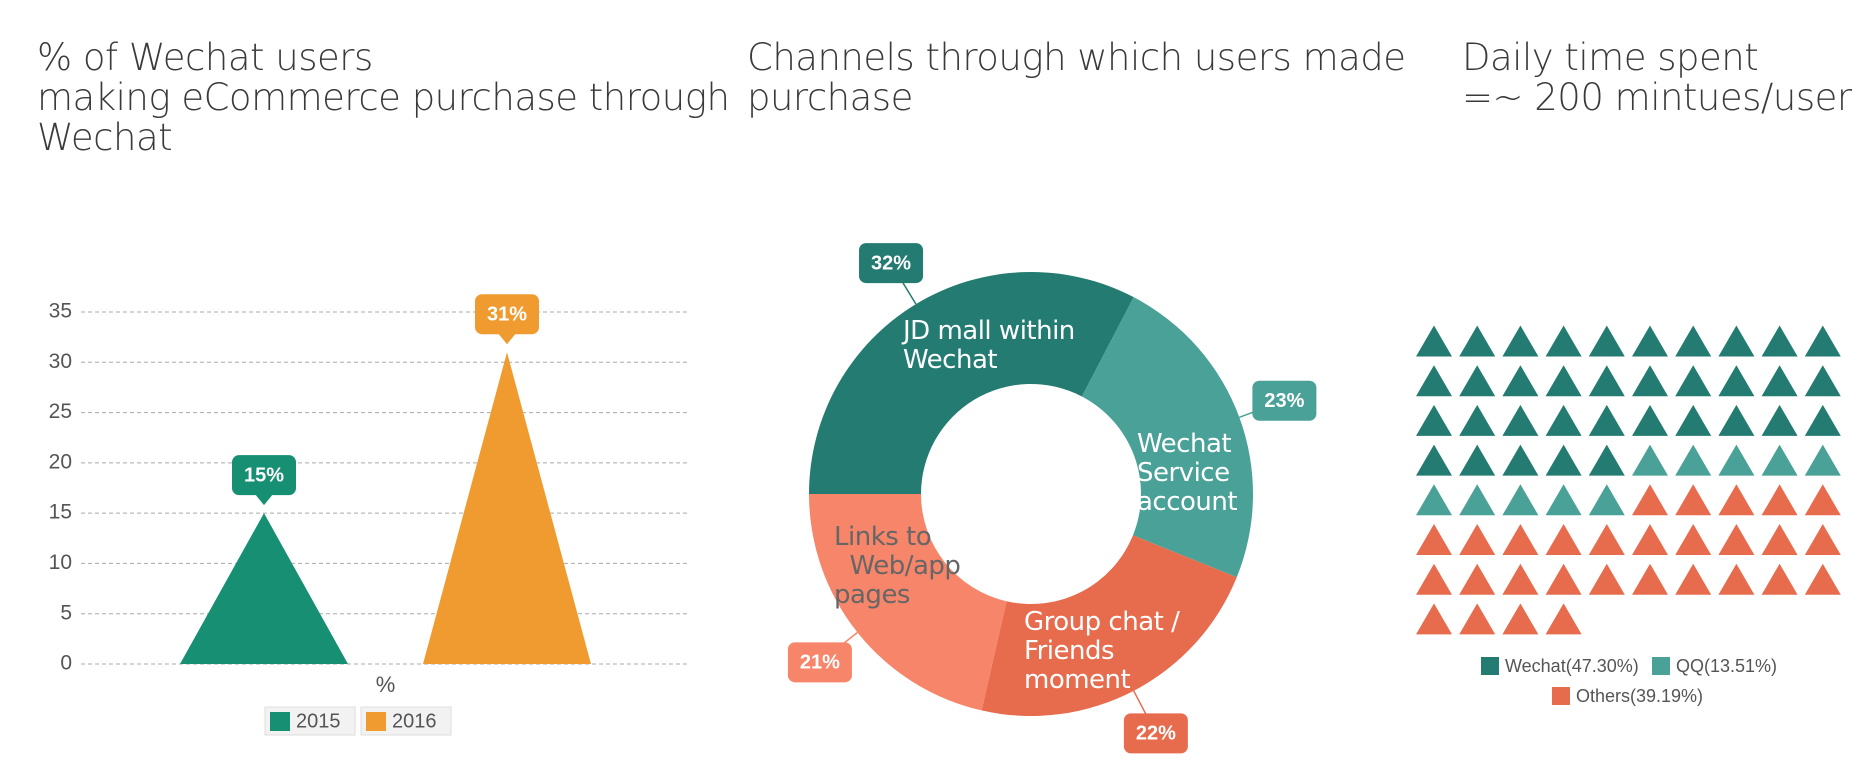 The width and height of the screenshot is (1876, 770). What do you see at coordinates (386, 684) in the screenshot?
I see `x-tick-label: %` at bounding box center [386, 684].